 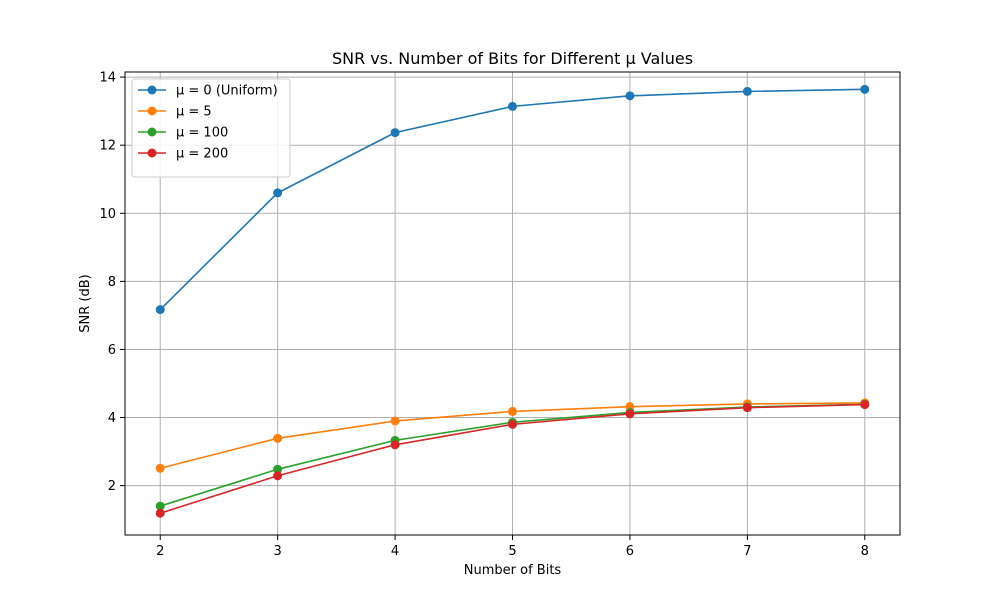 I want to click on y-tick-label: 10, so click(x=107, y=214).